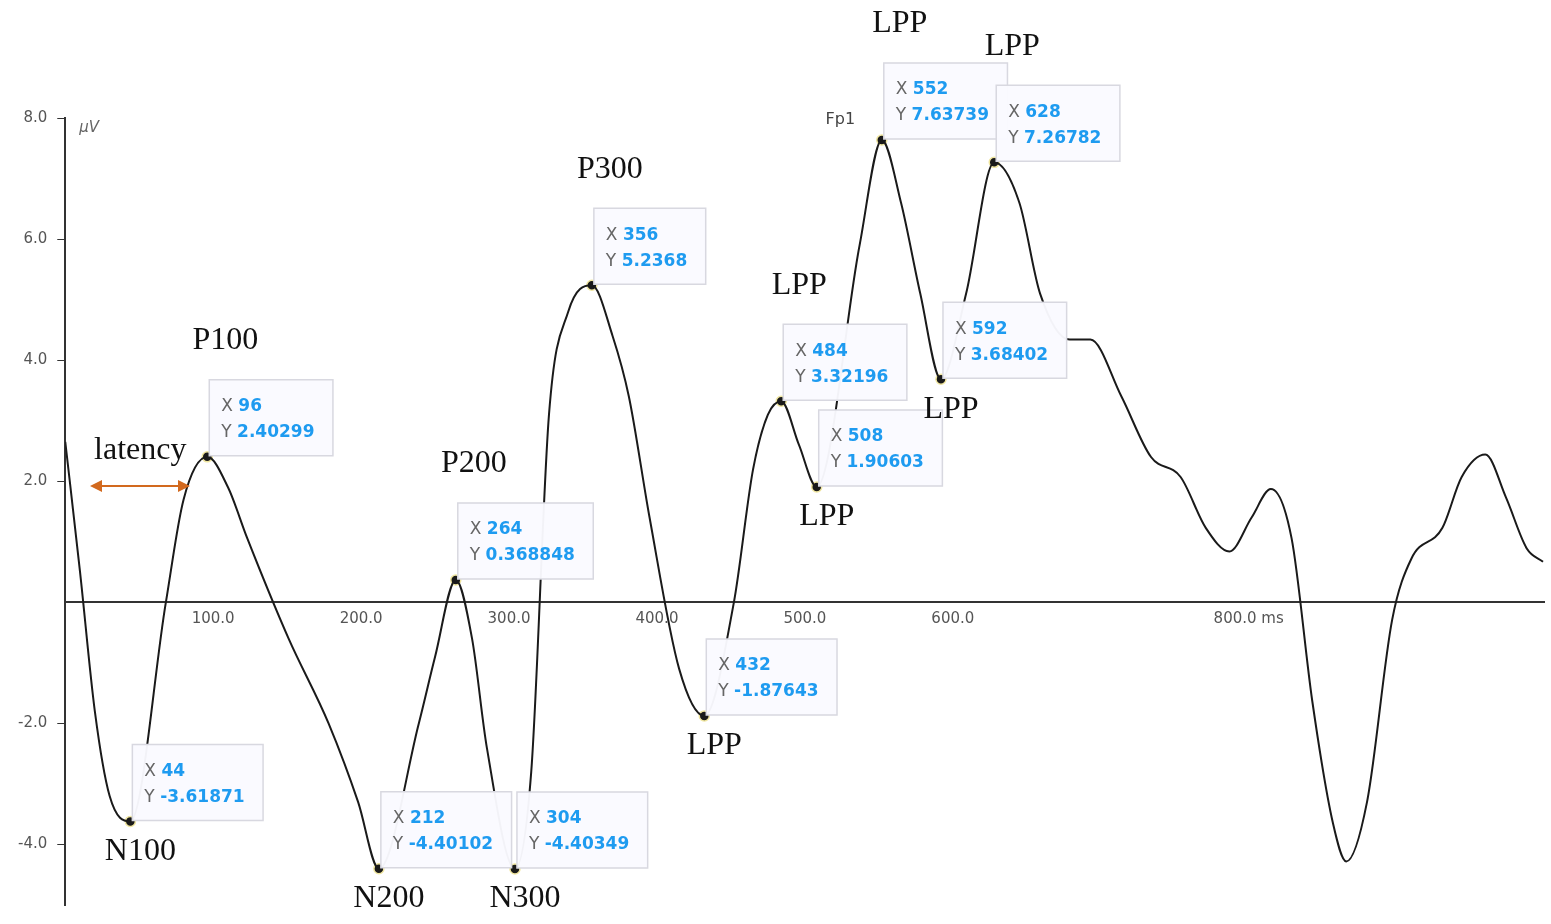  Describe the element at coordinates (225, 338) in the screenshot. I see `annotation: P100` at that location.